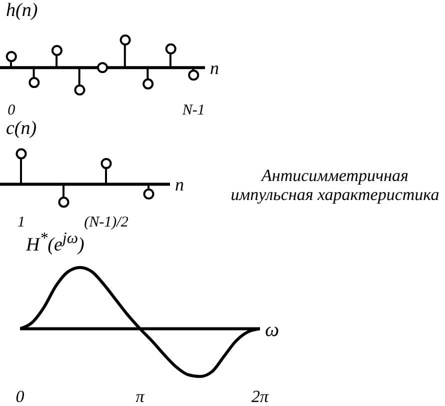 The width and height of the screenshot is (445, 406). I want to click on x-tick-label: N-1, so click(193, 110).